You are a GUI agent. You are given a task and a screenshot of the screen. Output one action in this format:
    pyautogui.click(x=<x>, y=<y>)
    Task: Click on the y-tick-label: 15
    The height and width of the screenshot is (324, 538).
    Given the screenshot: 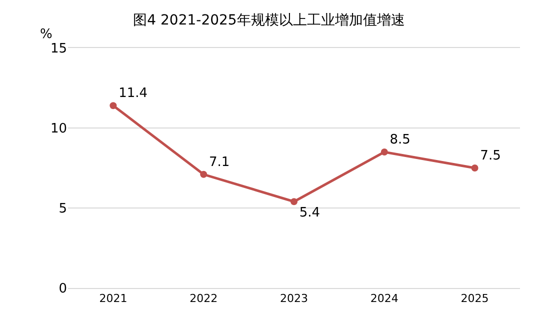 What is the action you would take?
    pyautogui.click(x=58, y=49)
    